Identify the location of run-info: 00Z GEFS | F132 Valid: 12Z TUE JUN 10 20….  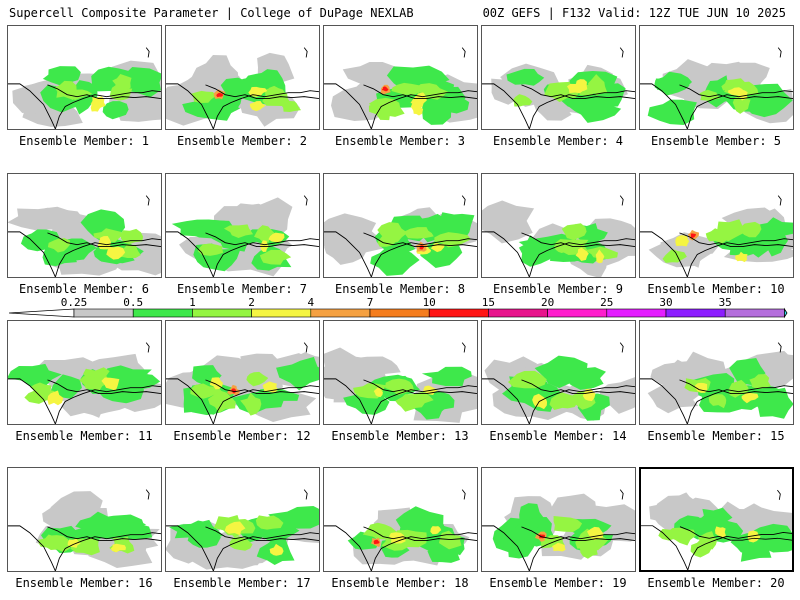
(634, 13).